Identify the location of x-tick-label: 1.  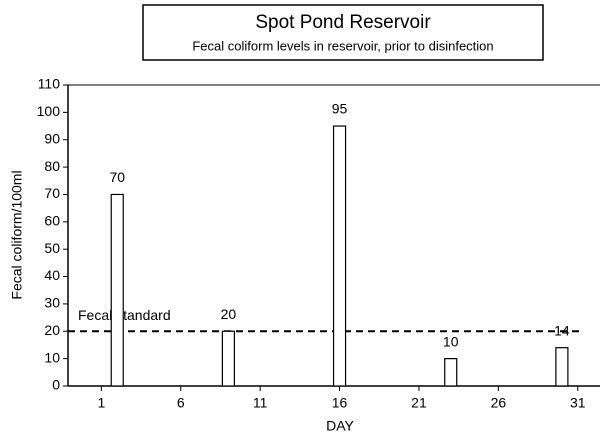
(101, 403).